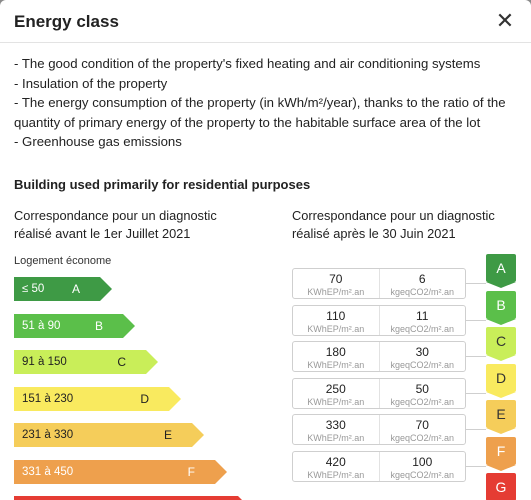 The image size is (531, 500). What do you see at coordinates (191, 471) in the screenshot?
I see `bar-letter: F` at bounding box center [191, 471].